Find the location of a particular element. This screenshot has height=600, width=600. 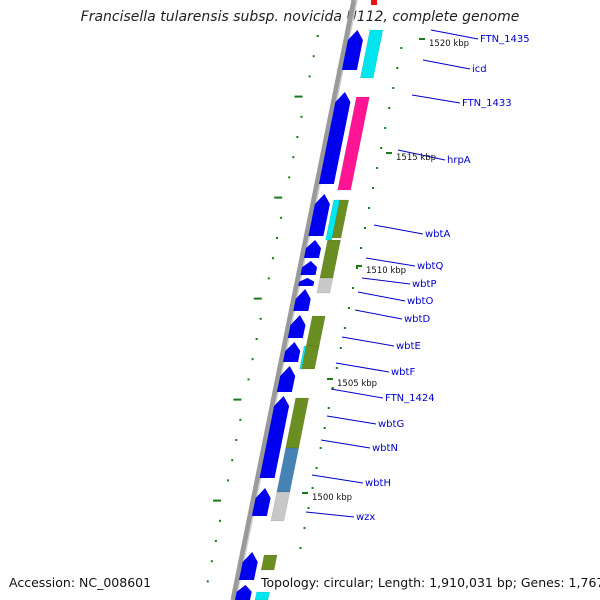

accession-text: Accession: NC_008601 is located at coordinates (80, 582).